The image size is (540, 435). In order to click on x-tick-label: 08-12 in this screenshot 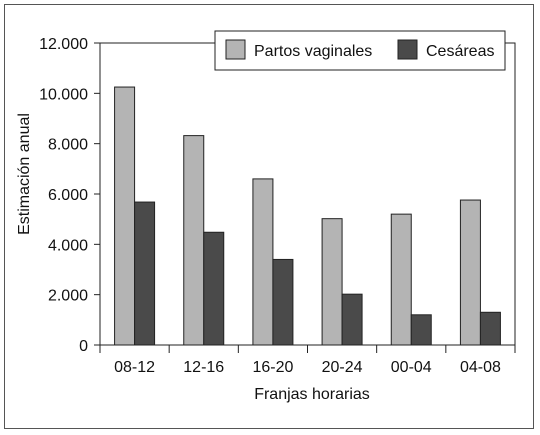, I will do `click(134, 367)`.